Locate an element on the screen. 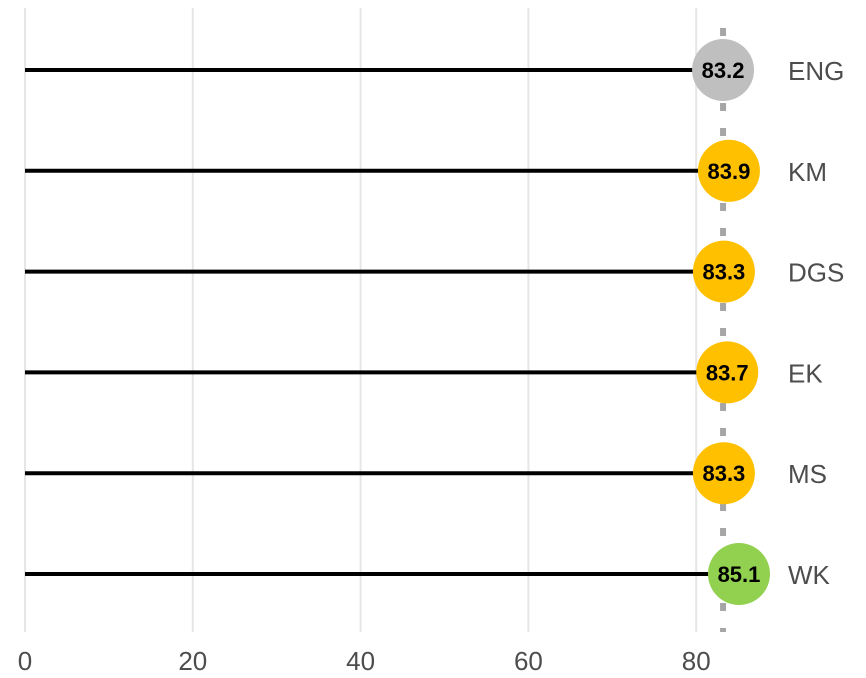  points: 83.2 83.9 83.3 83.7 83.3 85.1 is located at coordinates (731, 322).